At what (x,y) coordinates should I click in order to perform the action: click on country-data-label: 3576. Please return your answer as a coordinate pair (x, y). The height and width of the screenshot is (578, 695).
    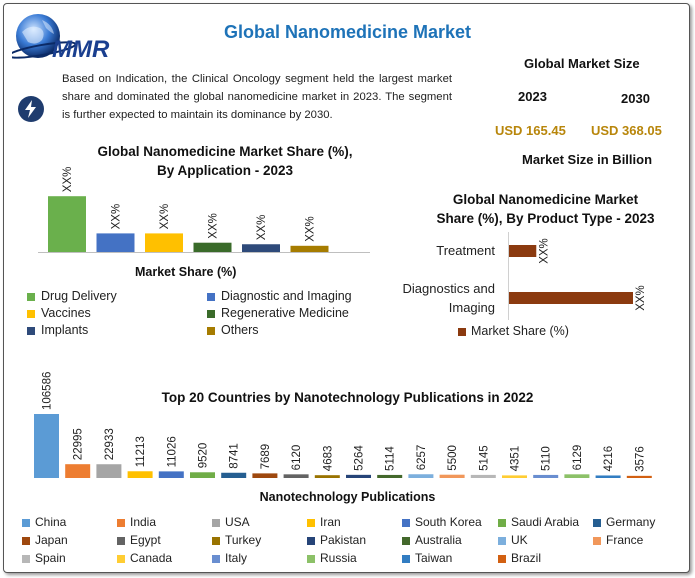
    Looking at the image, I should click on (640, 459).